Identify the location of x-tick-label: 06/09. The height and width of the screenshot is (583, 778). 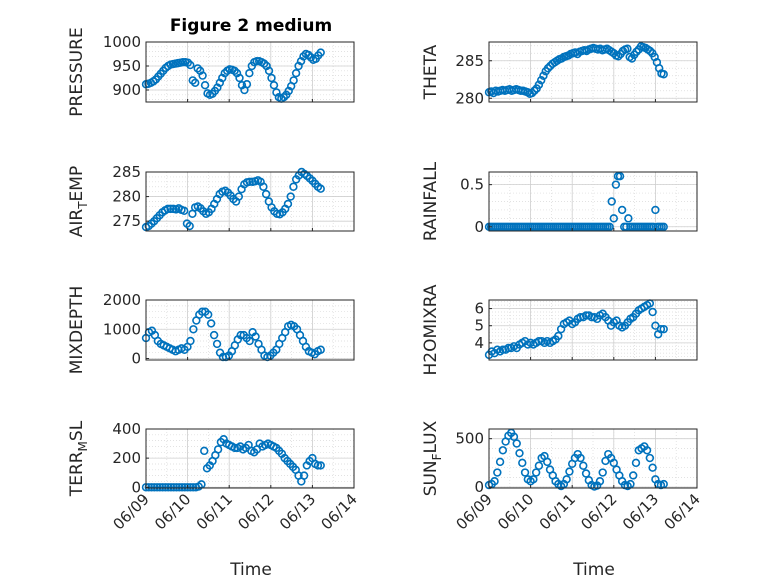
(474, 511).